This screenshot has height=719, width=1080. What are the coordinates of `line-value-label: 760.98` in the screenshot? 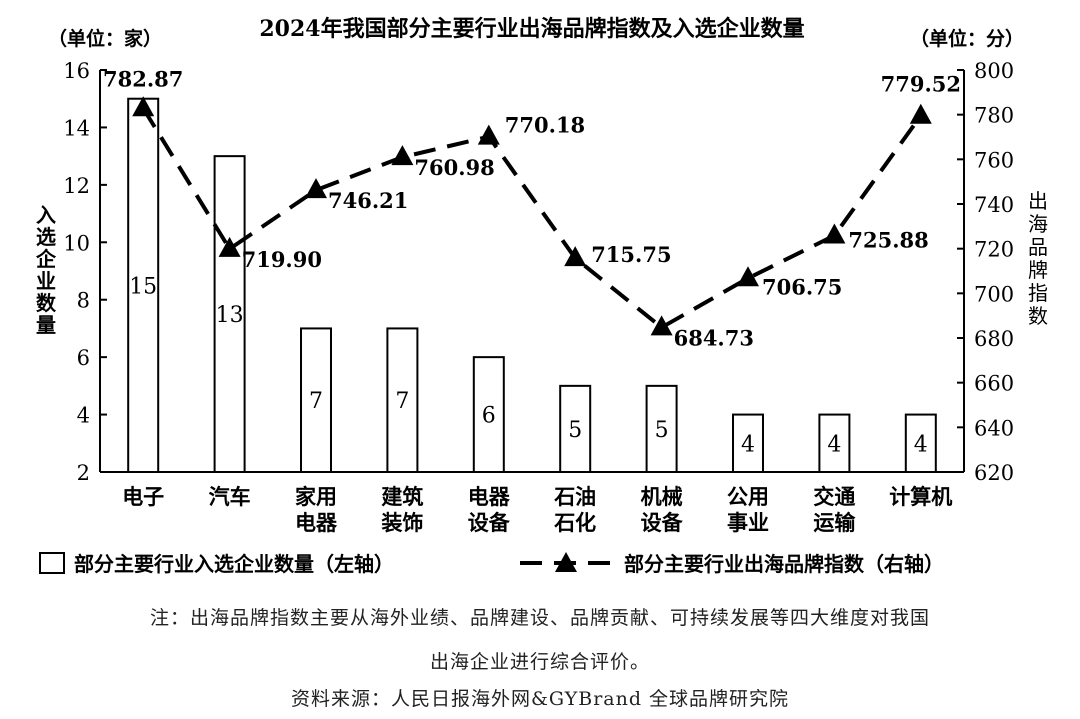 It's located at (454, 167).